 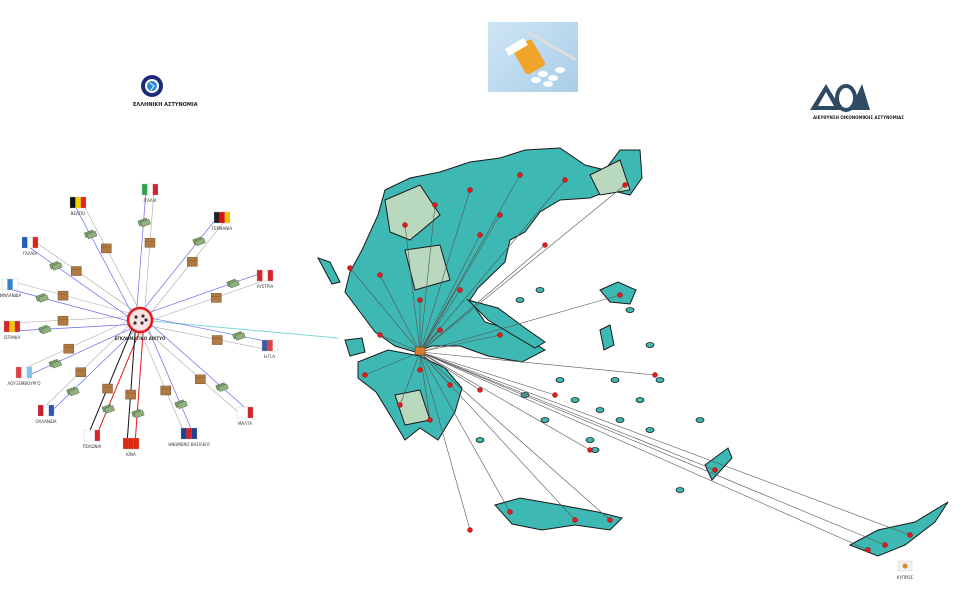 I want to click on country-node: ΙΣΠΑΝΙΑ, so click(x=12, y=330).